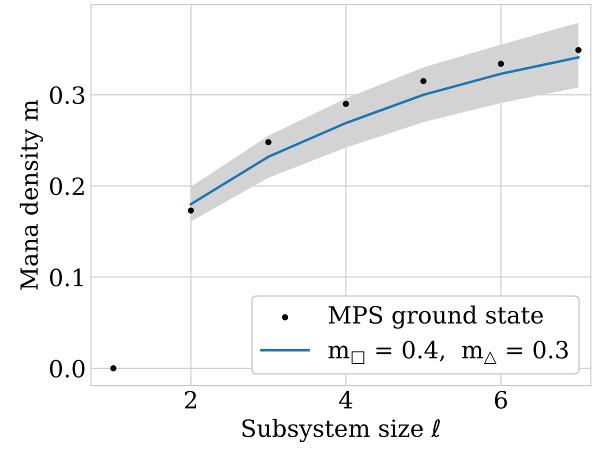 This screenshot has height=451, width=598. I want to click on legend-label: MPS ground state, so click(435, 317).